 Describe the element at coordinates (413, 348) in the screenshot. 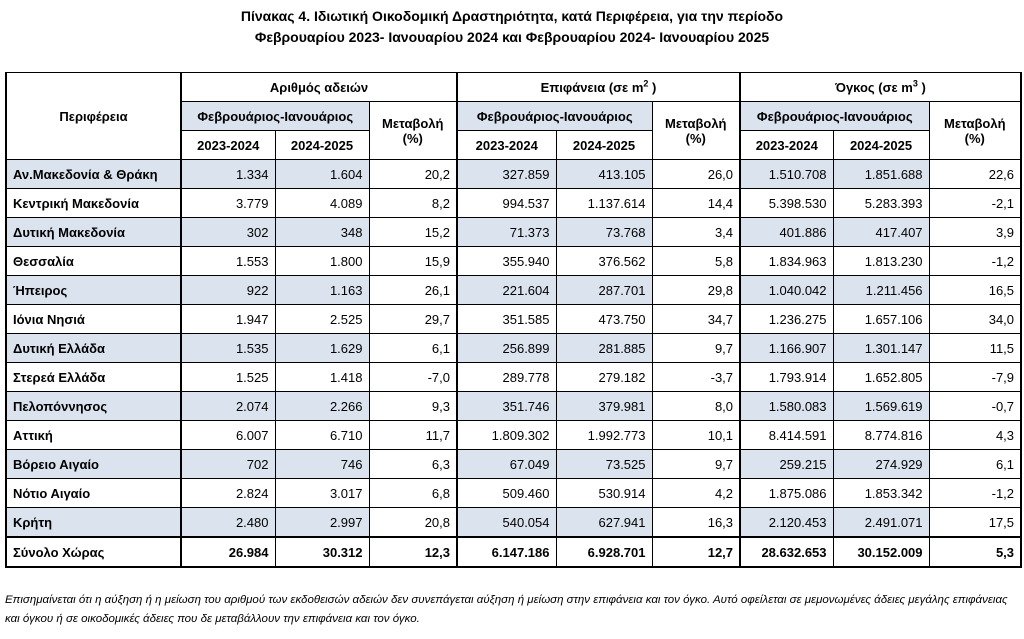

I see `cell-pc: 6,1` at that location.